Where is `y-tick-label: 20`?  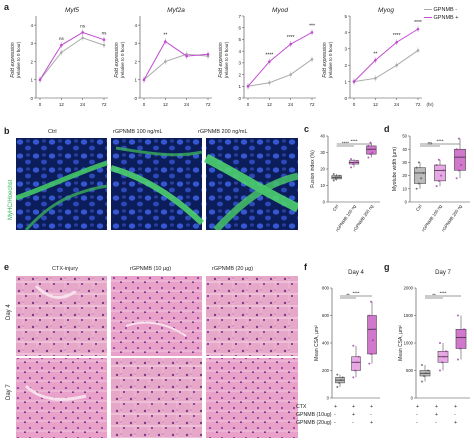 y-tick-label: 20 is located at coordinates (404, 175).